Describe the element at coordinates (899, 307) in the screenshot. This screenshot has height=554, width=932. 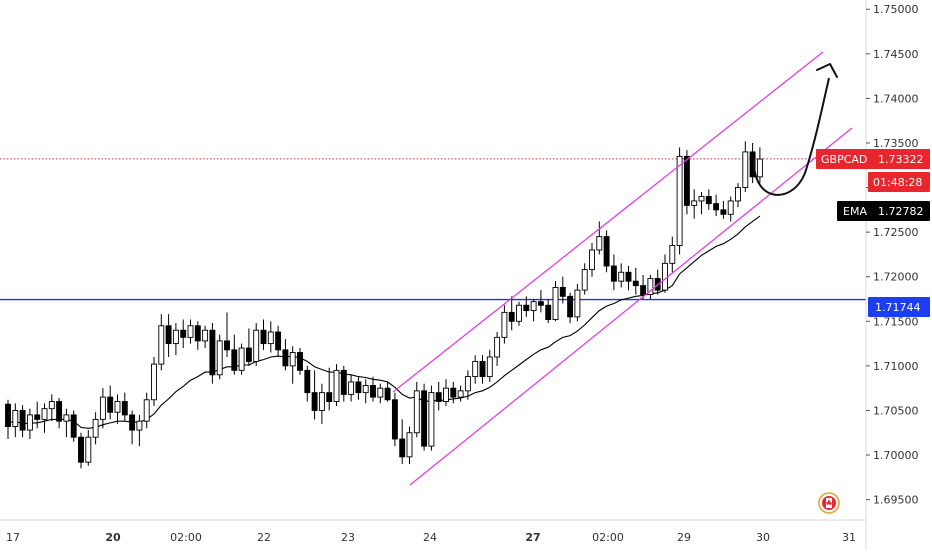
I see `level-price-tag: 1.71744` at that location.